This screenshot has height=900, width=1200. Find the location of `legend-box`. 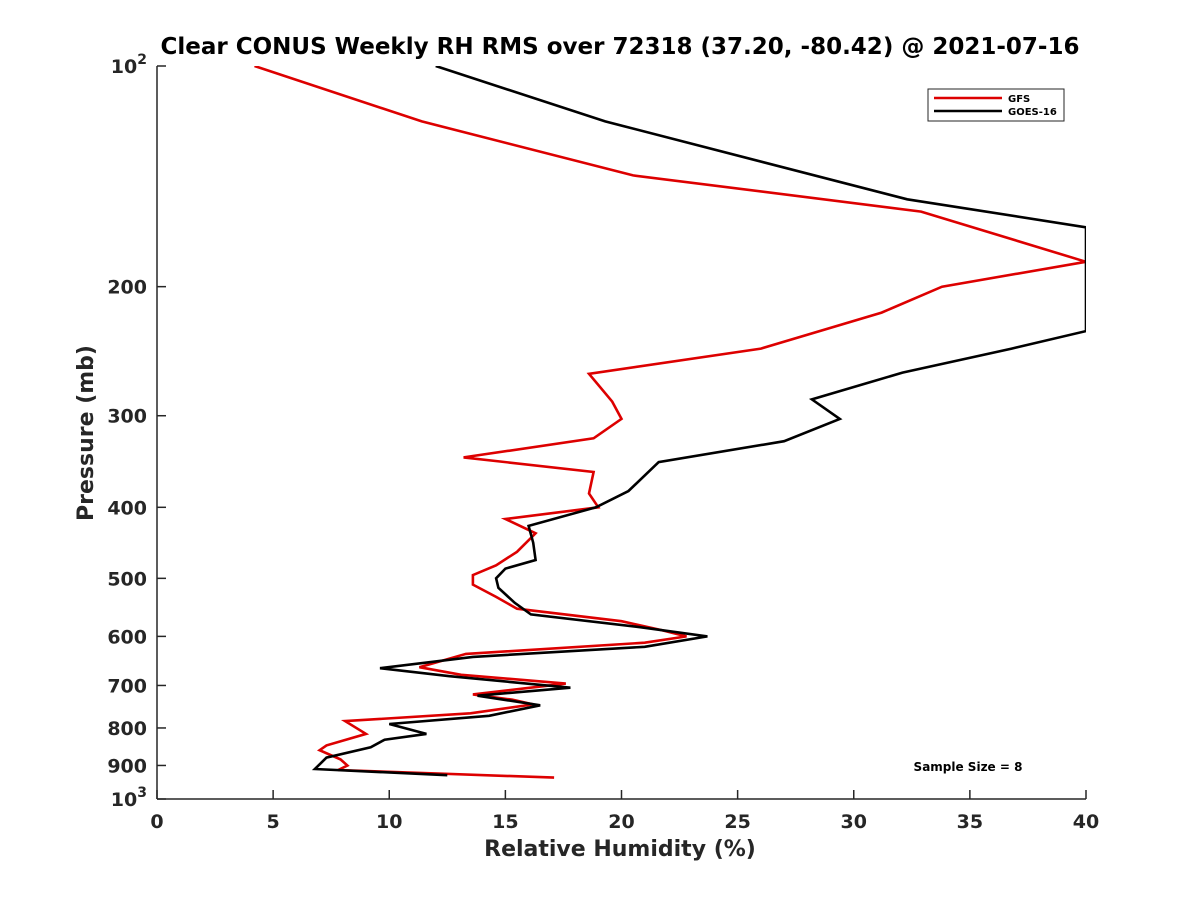

legend-box is located at coordinates (996, 105).